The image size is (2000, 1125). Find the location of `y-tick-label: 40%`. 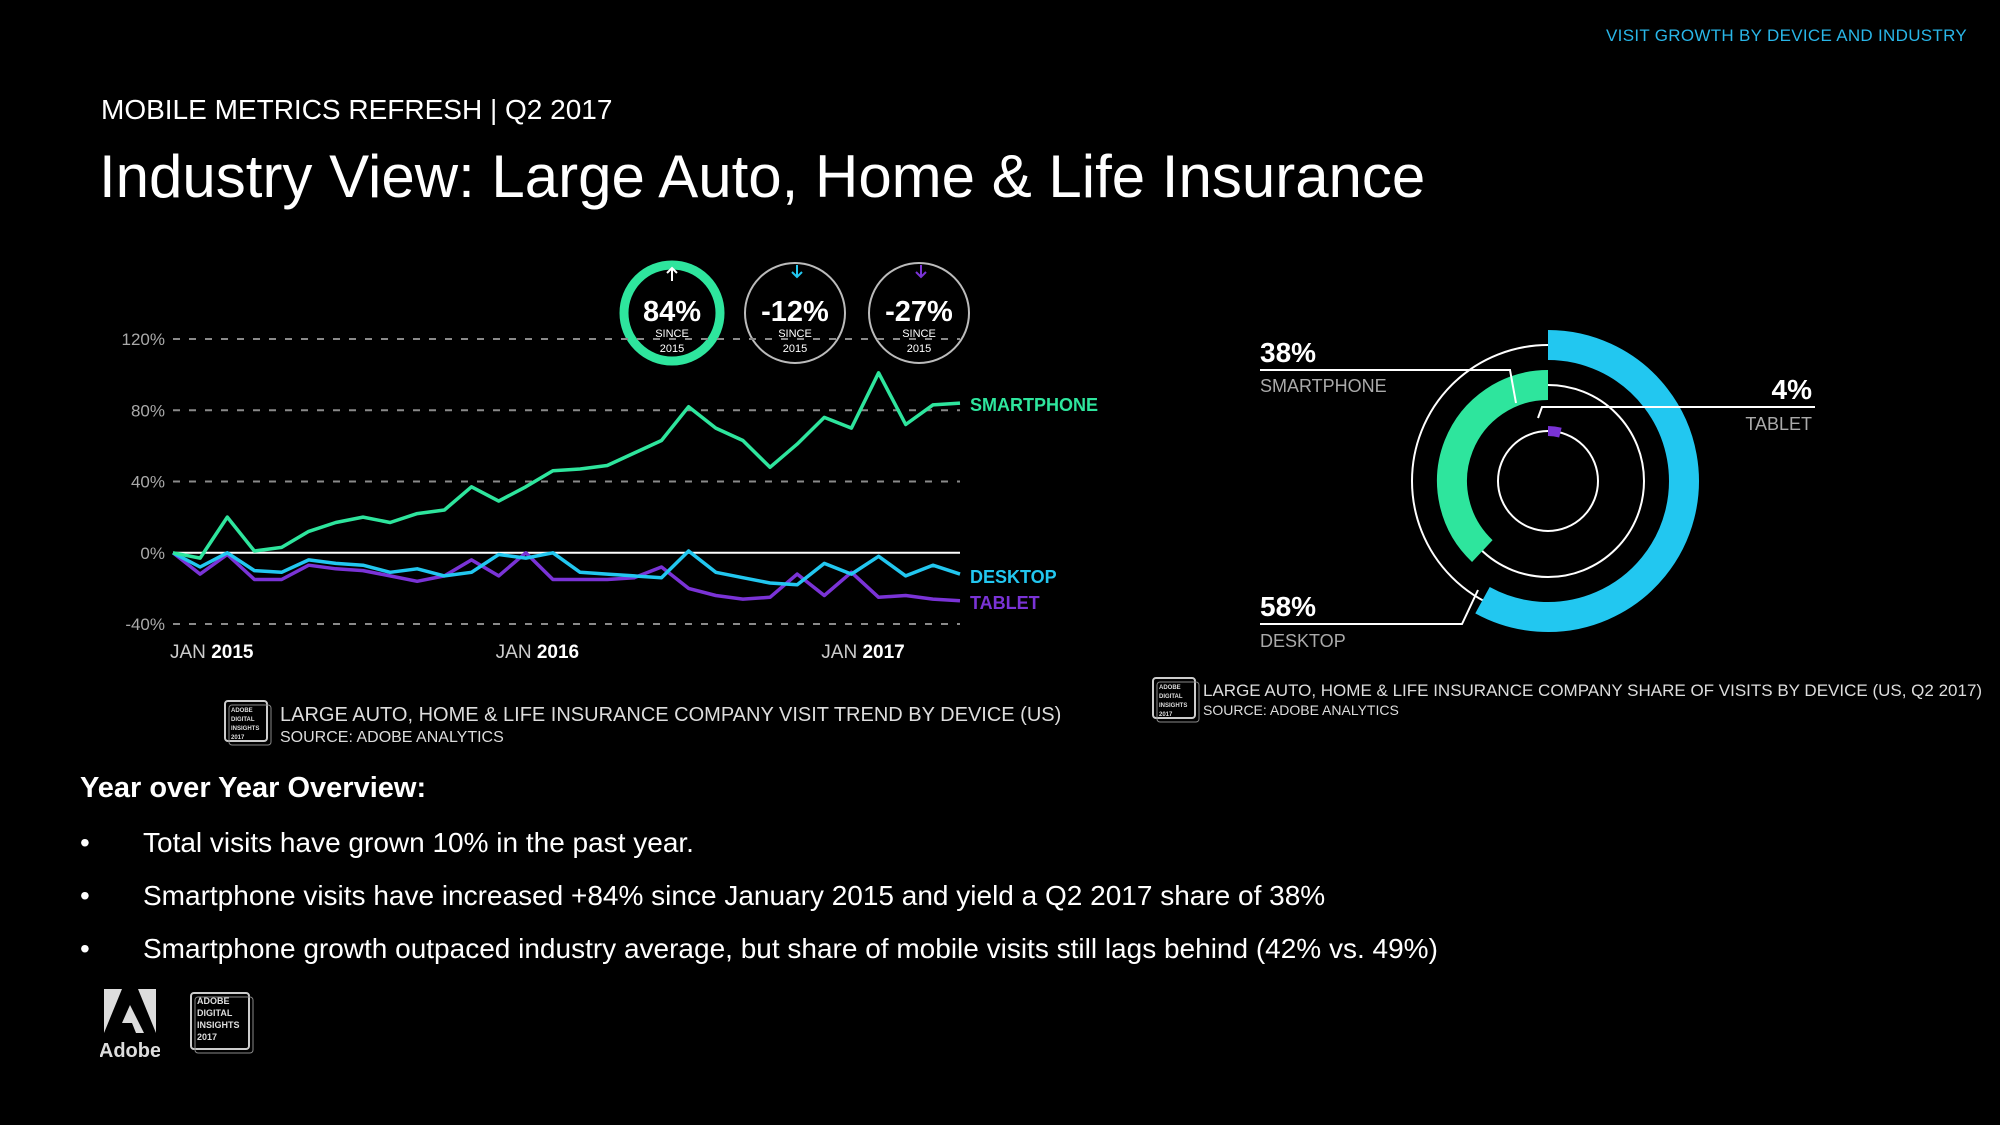

y-tick-label: 40% is located at coordinates (148, 482).